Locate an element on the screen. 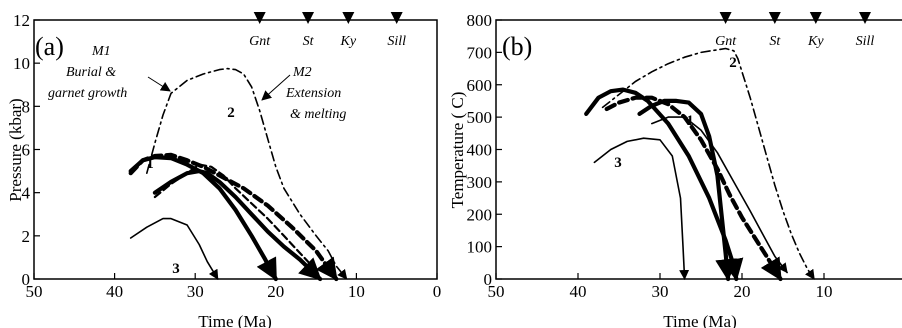  y-tick-label: 6 is located at coordinates (26, 150).